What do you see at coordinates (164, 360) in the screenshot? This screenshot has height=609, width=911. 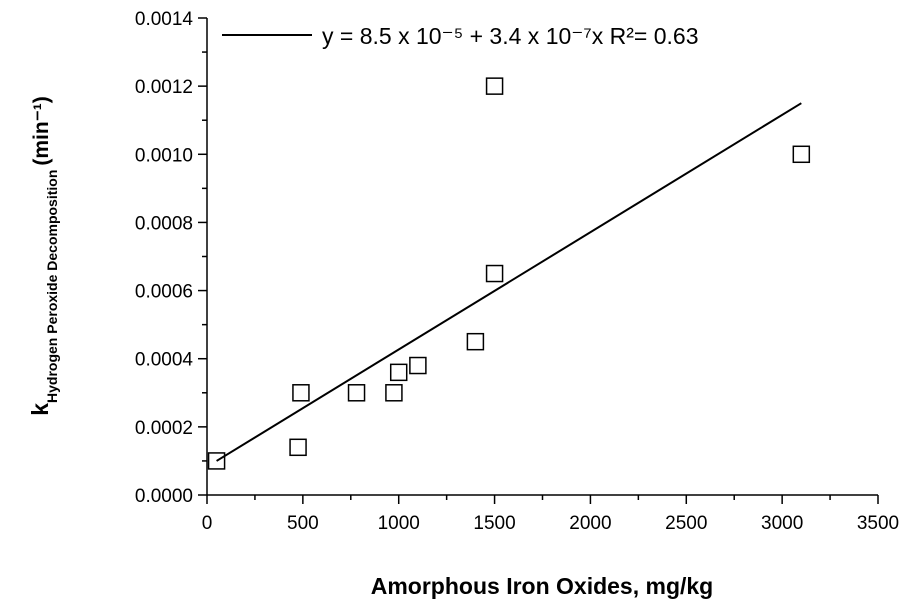 I see `y-tick-label: 0.0004` at bounding box center [164, 360].